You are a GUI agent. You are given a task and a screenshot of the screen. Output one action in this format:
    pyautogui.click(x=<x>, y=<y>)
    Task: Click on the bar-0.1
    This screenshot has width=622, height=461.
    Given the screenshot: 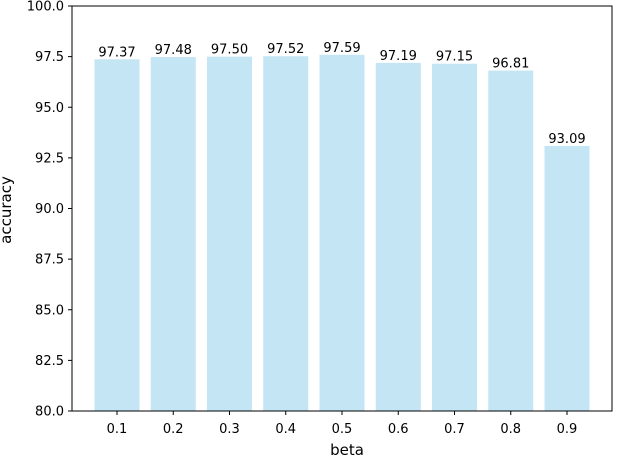 What is the action you would take?
    pyautogui.click(x=117, y=235)
    